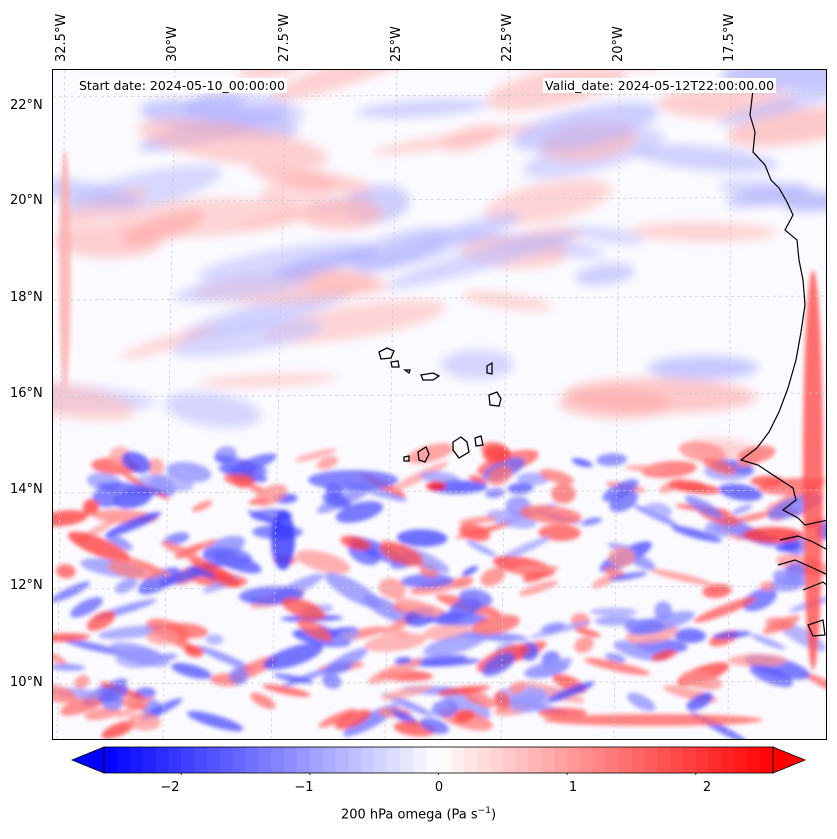  Describe the element at coordinates (439, 787) in the screenshot. I see `colorbar-tick-label: 0` at that location.